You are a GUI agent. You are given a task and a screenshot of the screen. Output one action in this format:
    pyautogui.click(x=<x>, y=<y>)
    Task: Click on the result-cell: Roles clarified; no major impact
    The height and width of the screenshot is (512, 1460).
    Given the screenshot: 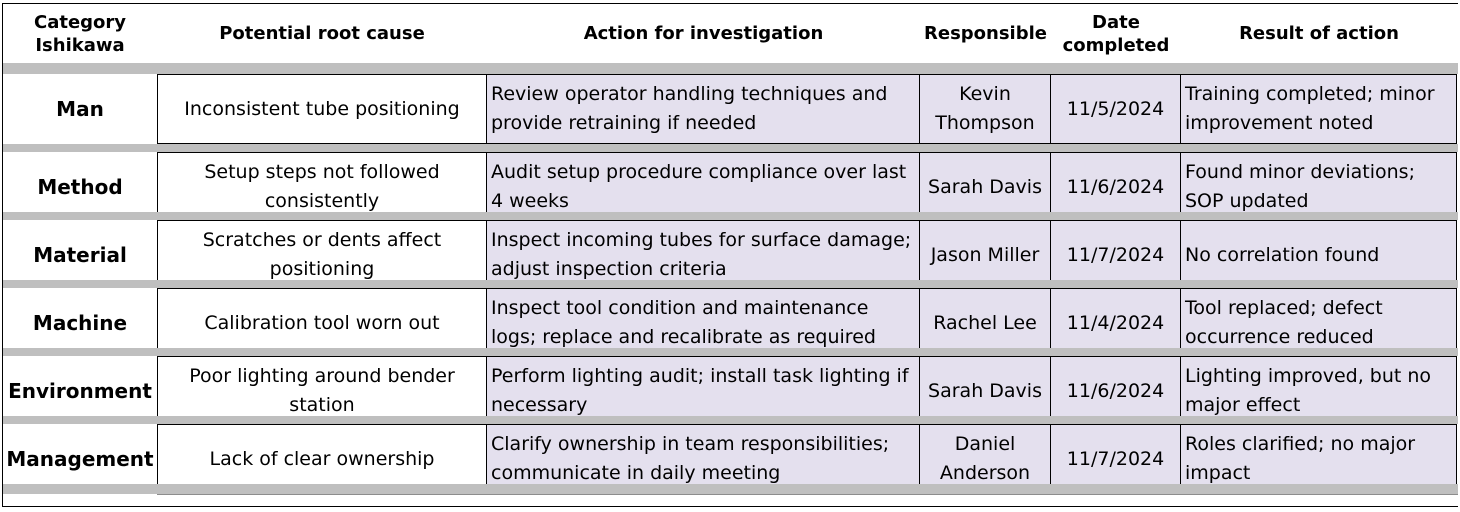 What is the action you would take?
    pyautogui.click(x=1319, y=459)
    